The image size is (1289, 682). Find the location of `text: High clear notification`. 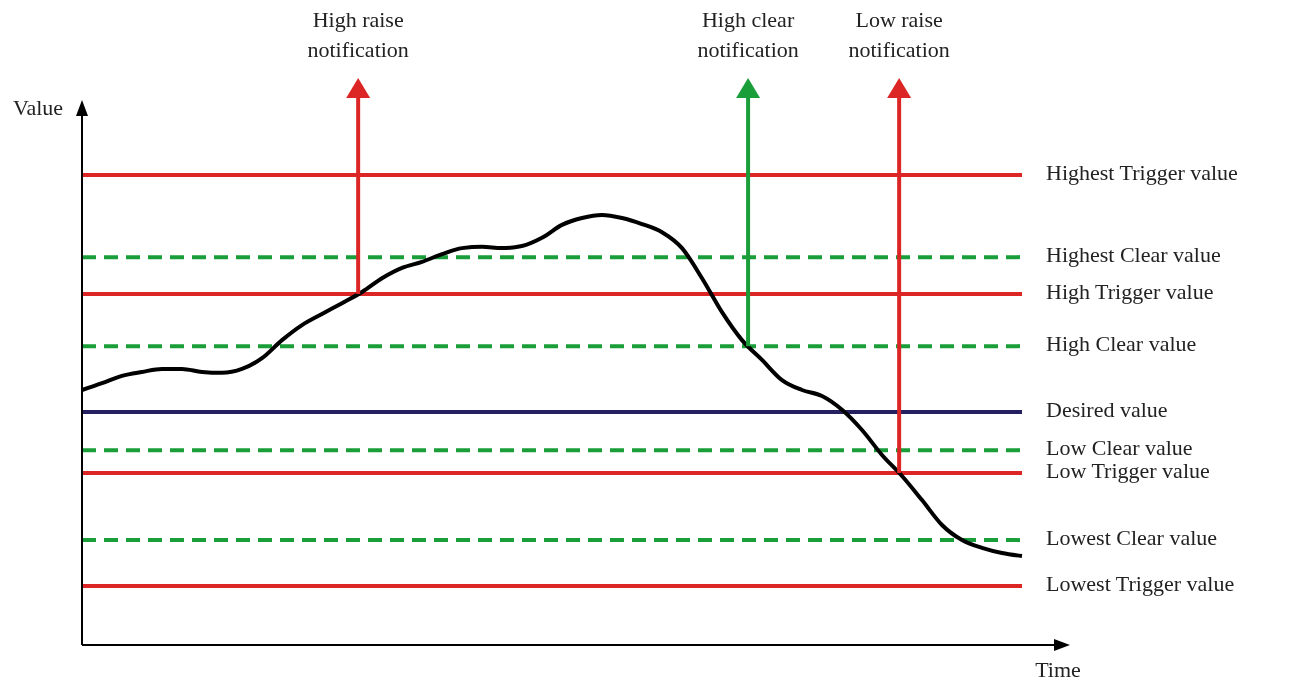

text: High clear notification is located at coordinates (748, 35).